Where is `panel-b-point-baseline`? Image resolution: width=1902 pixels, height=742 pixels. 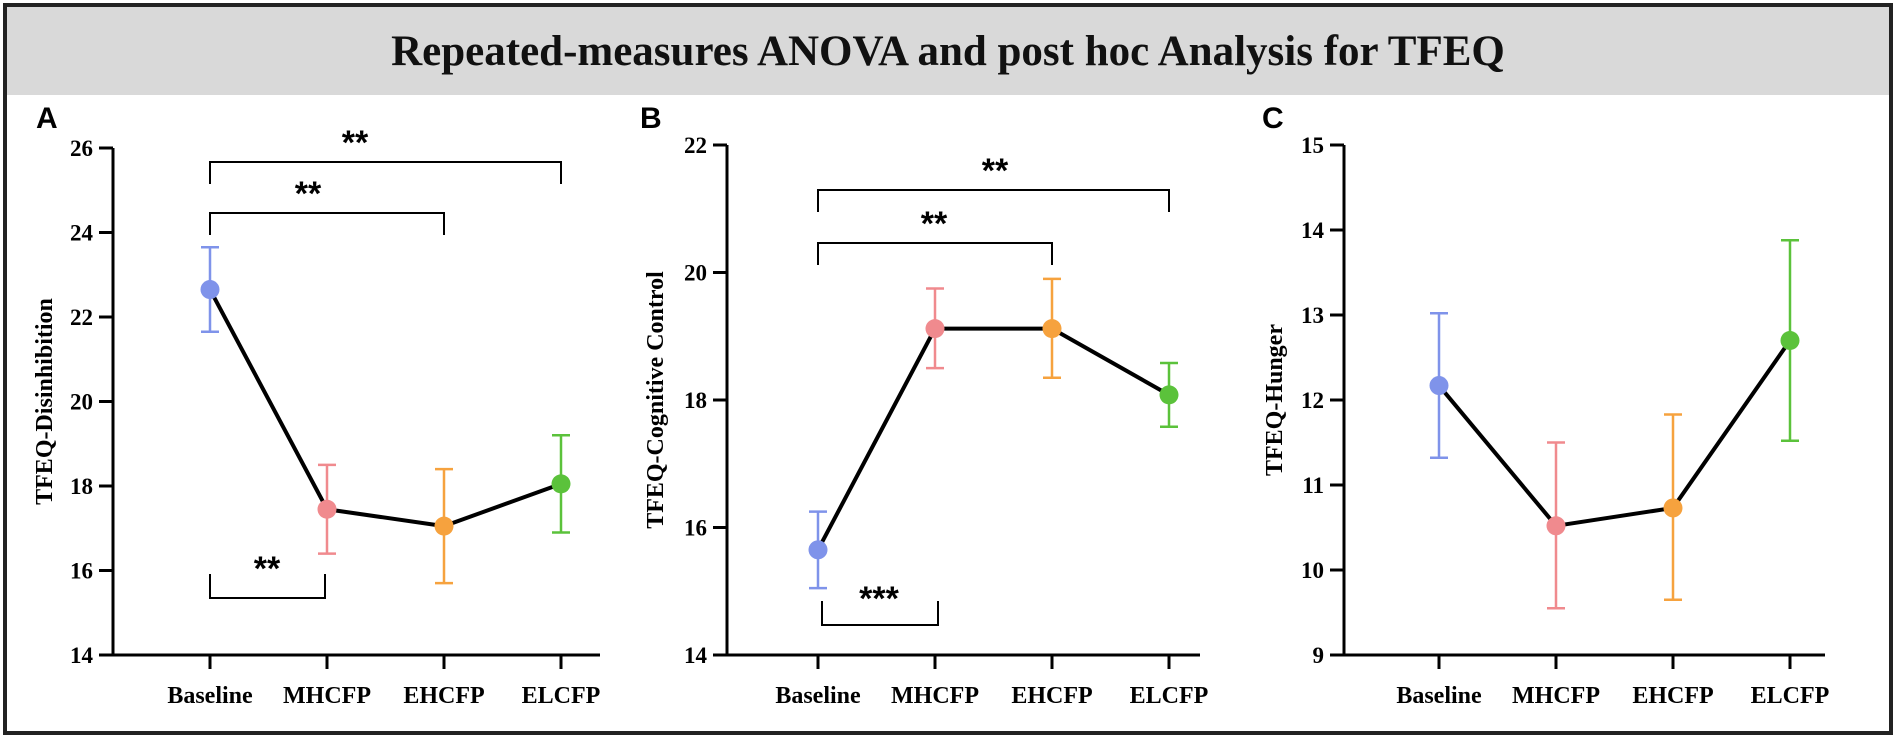 panel-b-point-baseline is located at coordinates (818, 550).